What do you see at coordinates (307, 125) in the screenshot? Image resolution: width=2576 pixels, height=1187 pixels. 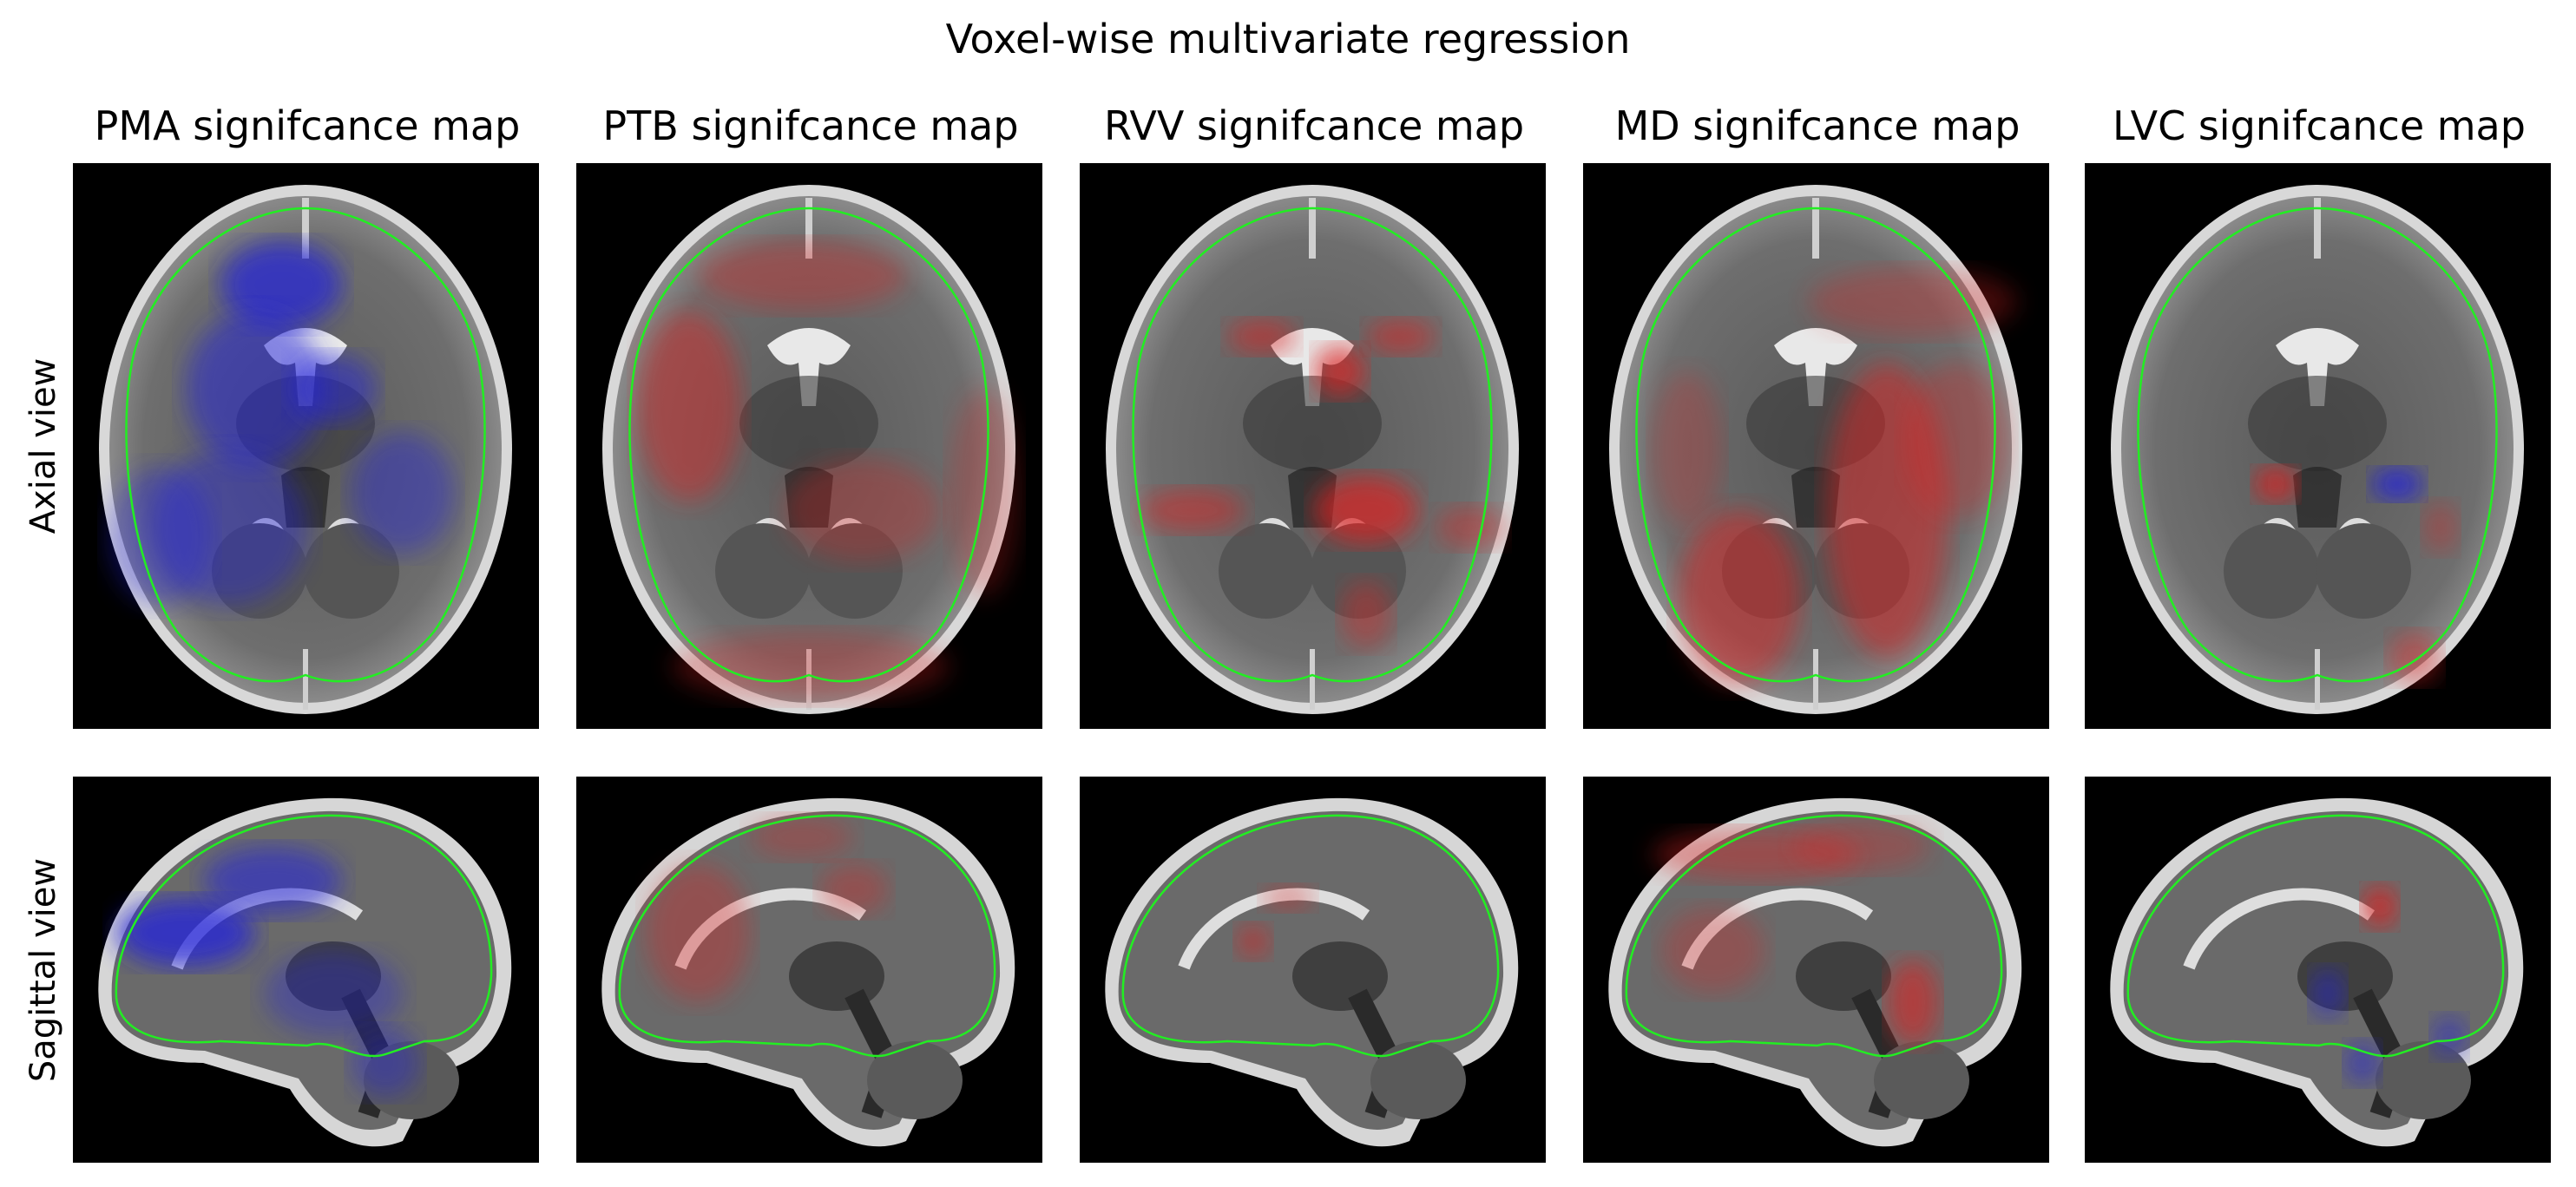 I see `column-title-pma: PMA signifcance map` at bounding box center [307, 125].